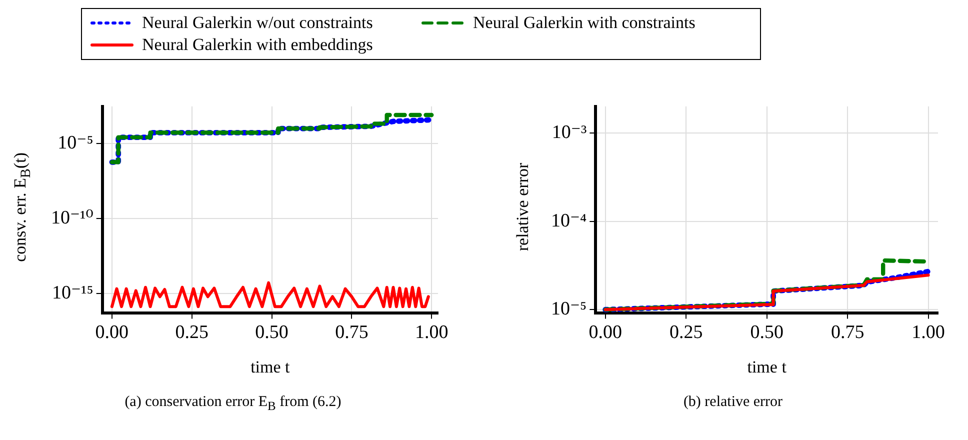 This screenshot has height=440, width=968. Describe the element at coordinates (257, 23) in the screenshot. I see `legend-label: Neural Galerkin w/out constraints` at that location.